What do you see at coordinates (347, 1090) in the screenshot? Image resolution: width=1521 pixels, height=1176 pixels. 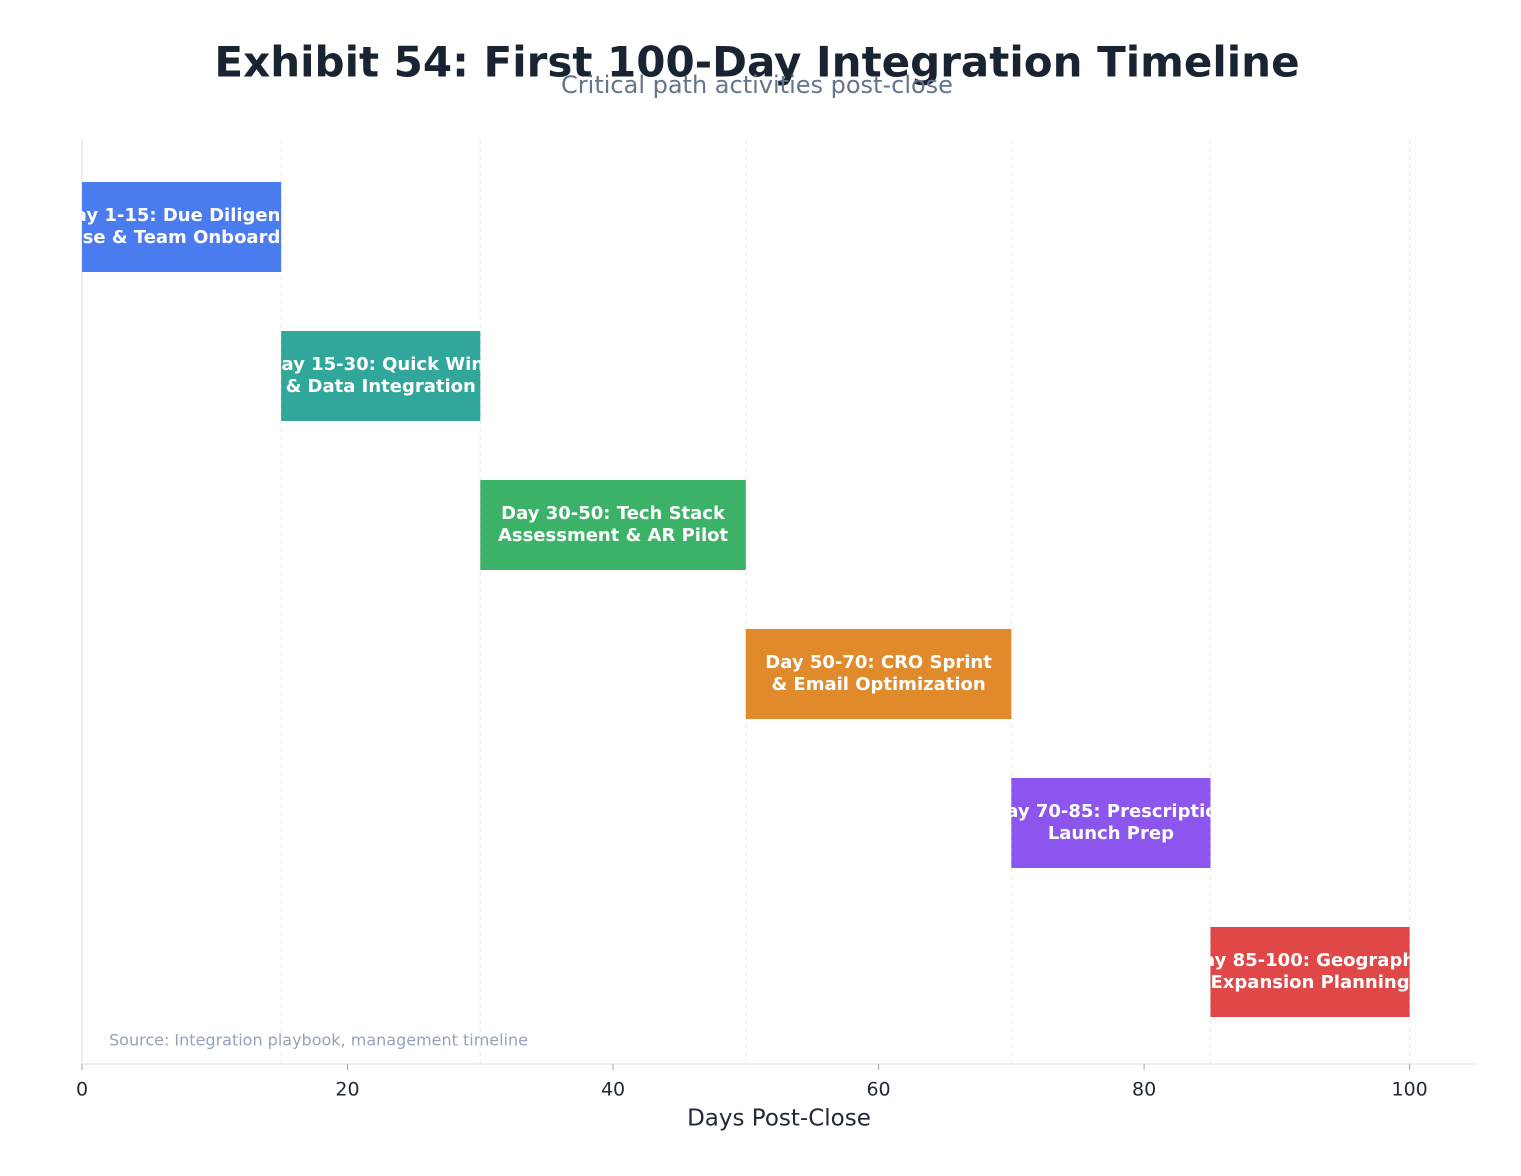 I see `x-tick-label: 20` at bounding box center [347, 1090].